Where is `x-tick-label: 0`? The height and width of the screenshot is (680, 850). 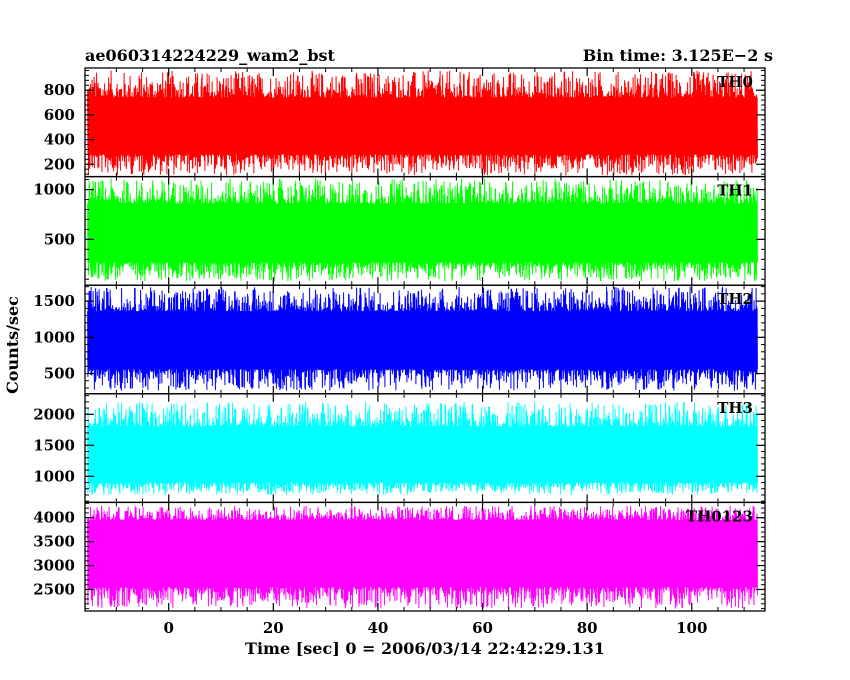 x-tick-label: 0 is located at coordinates (168, 628).